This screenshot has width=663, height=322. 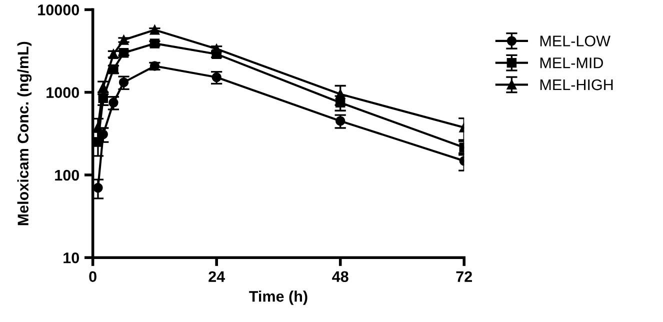 What do you see at coordinates (571, 63) in the screenshot?
I see `legend-label: MEL-MID` at bounding box center [571, 63].